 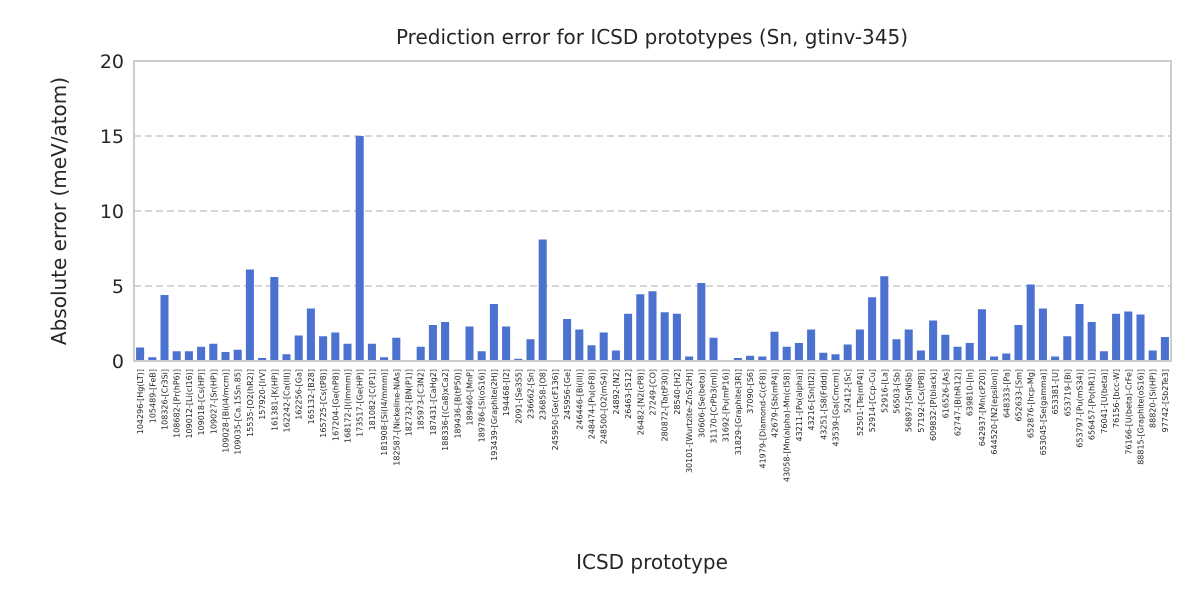 I want to click on x-tick-label: 43216-[Sn(tI2)], so click(x=811, y=400).